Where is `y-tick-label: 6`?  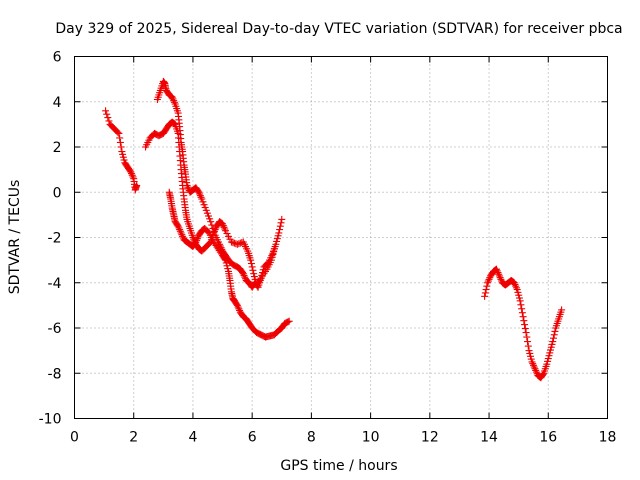
y-tick-label: 6 is located at coordinates (57, 58).